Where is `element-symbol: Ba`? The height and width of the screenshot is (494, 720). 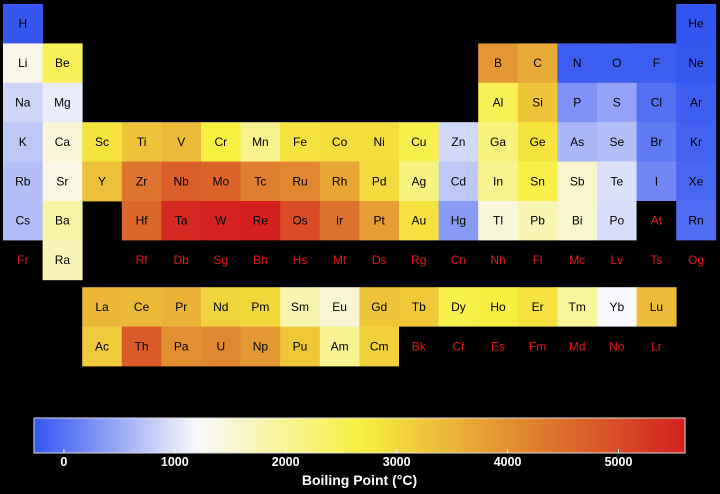
element-symbol: Ba is located at coordinates (62, 221).